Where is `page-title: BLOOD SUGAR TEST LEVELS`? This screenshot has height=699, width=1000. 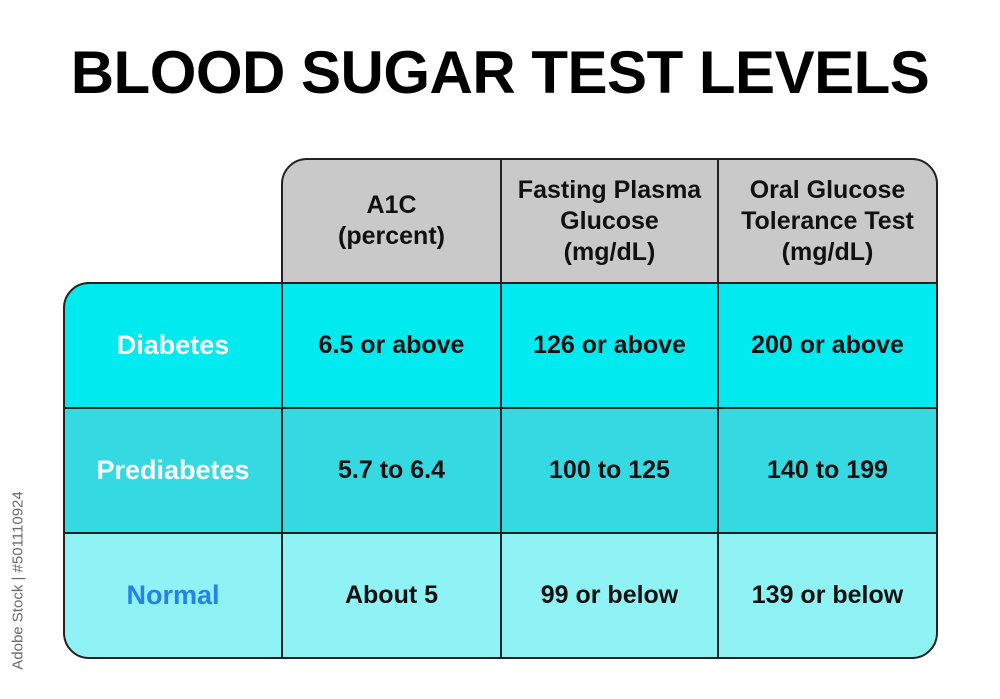 page-title: BLOOD SUGAR TEST LEVELS is located at coordinates (500, 72).